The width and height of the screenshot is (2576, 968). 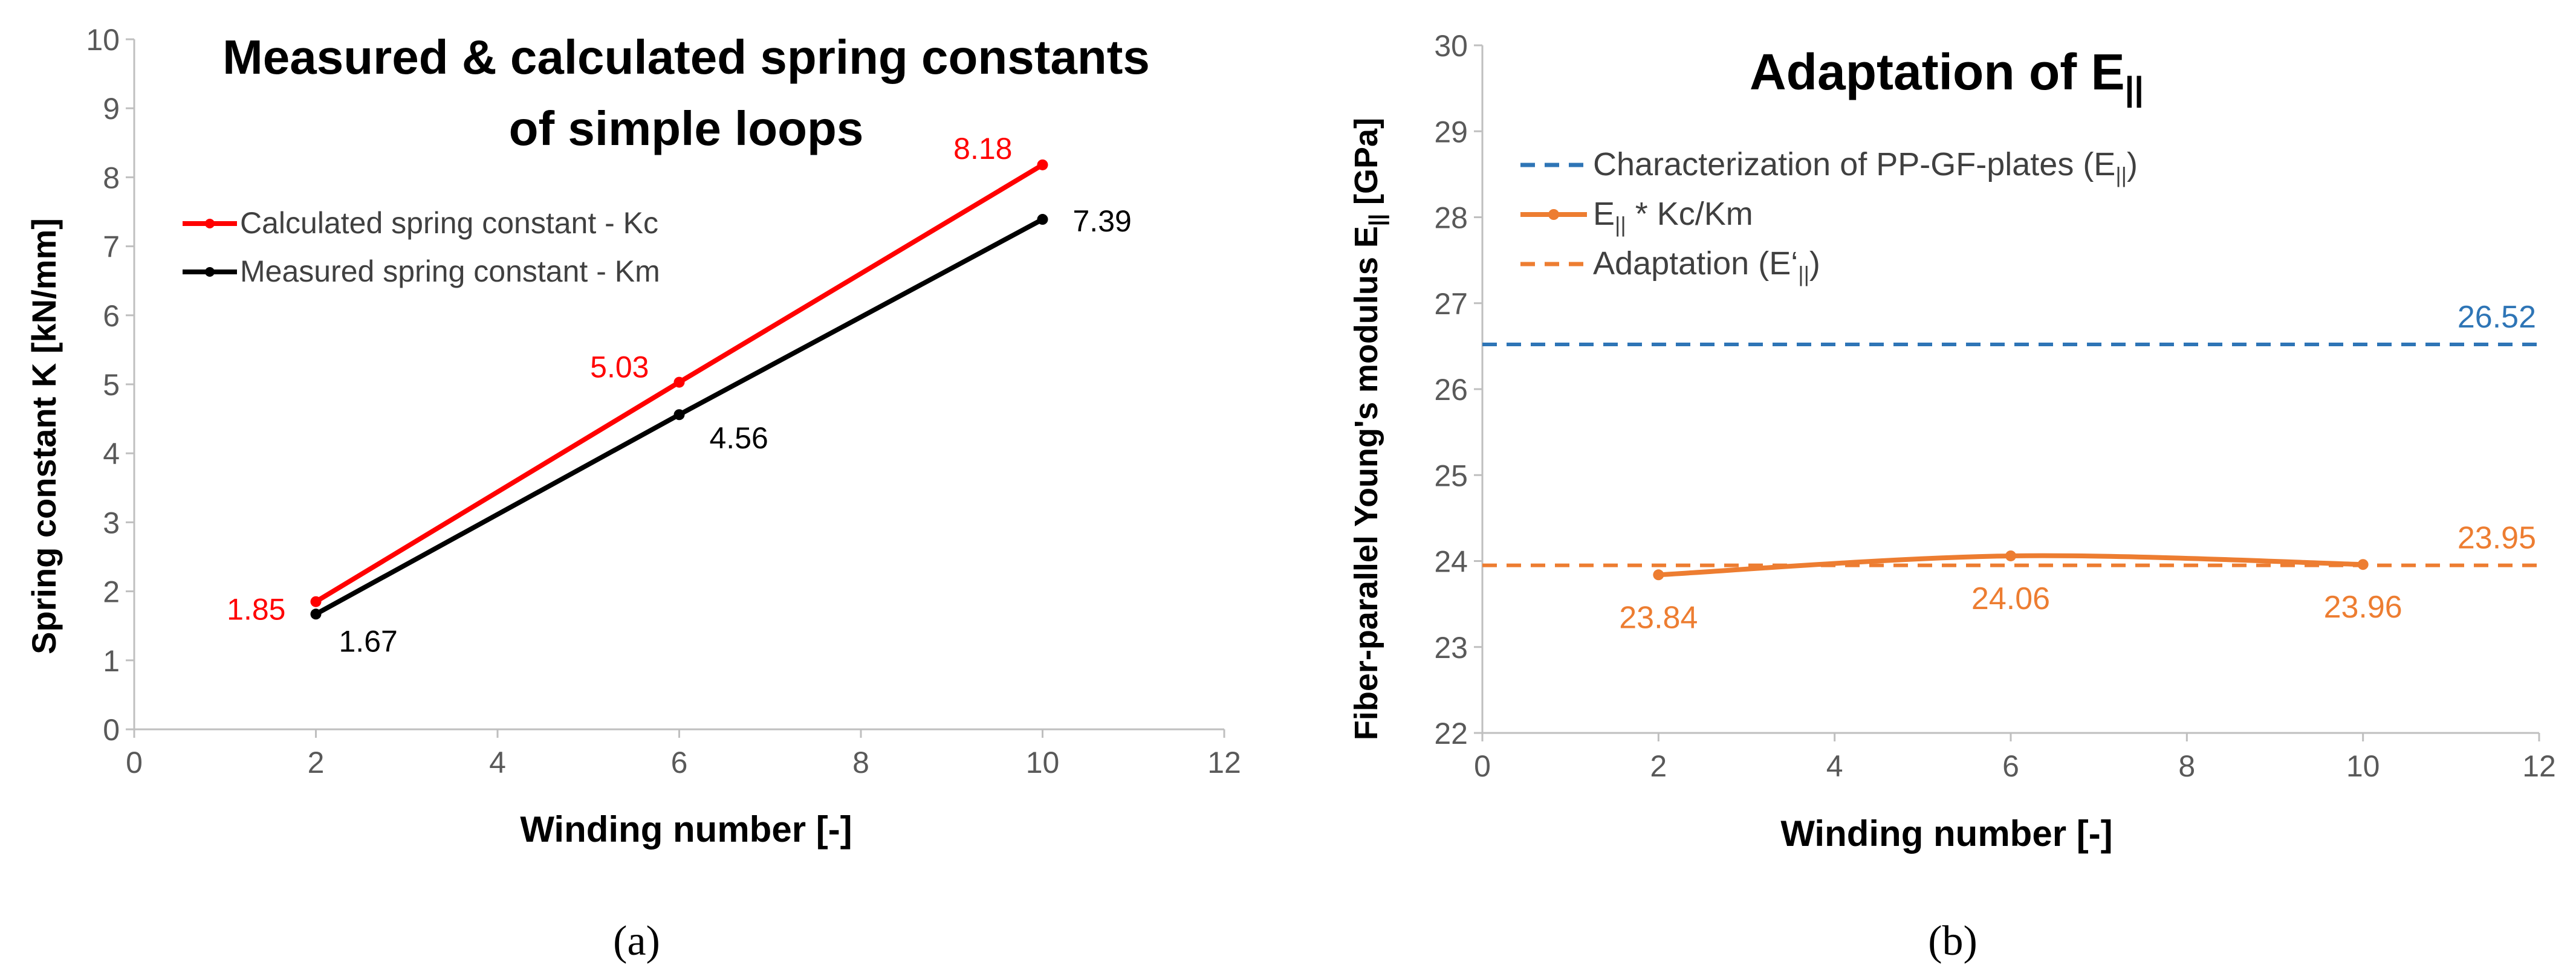 What do you see at coordinates (739, 438) in the screenshot?
I see `data-label: 4.56` at bounding box center [739, 438].